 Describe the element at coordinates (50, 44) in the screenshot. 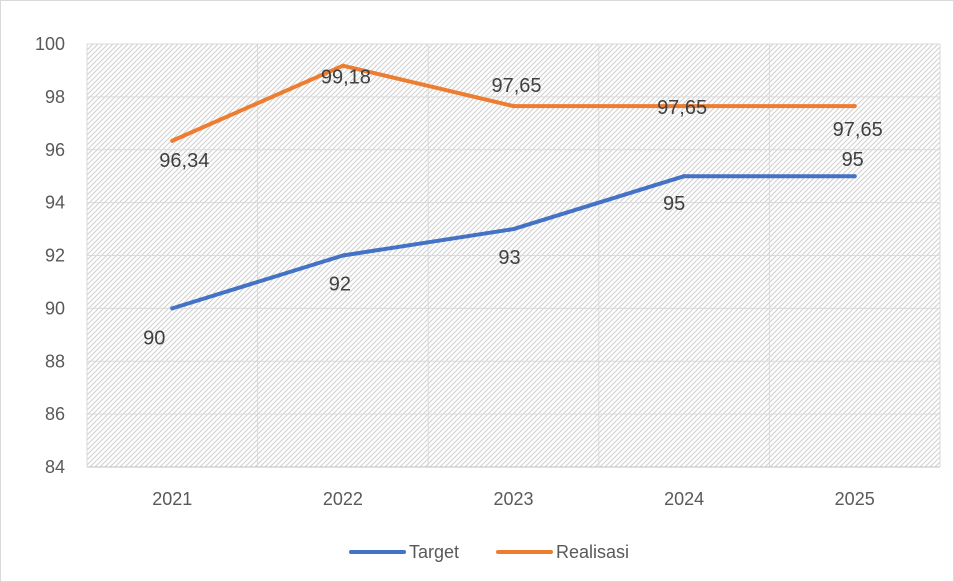

I see `y-tick-label: 100` at that location.